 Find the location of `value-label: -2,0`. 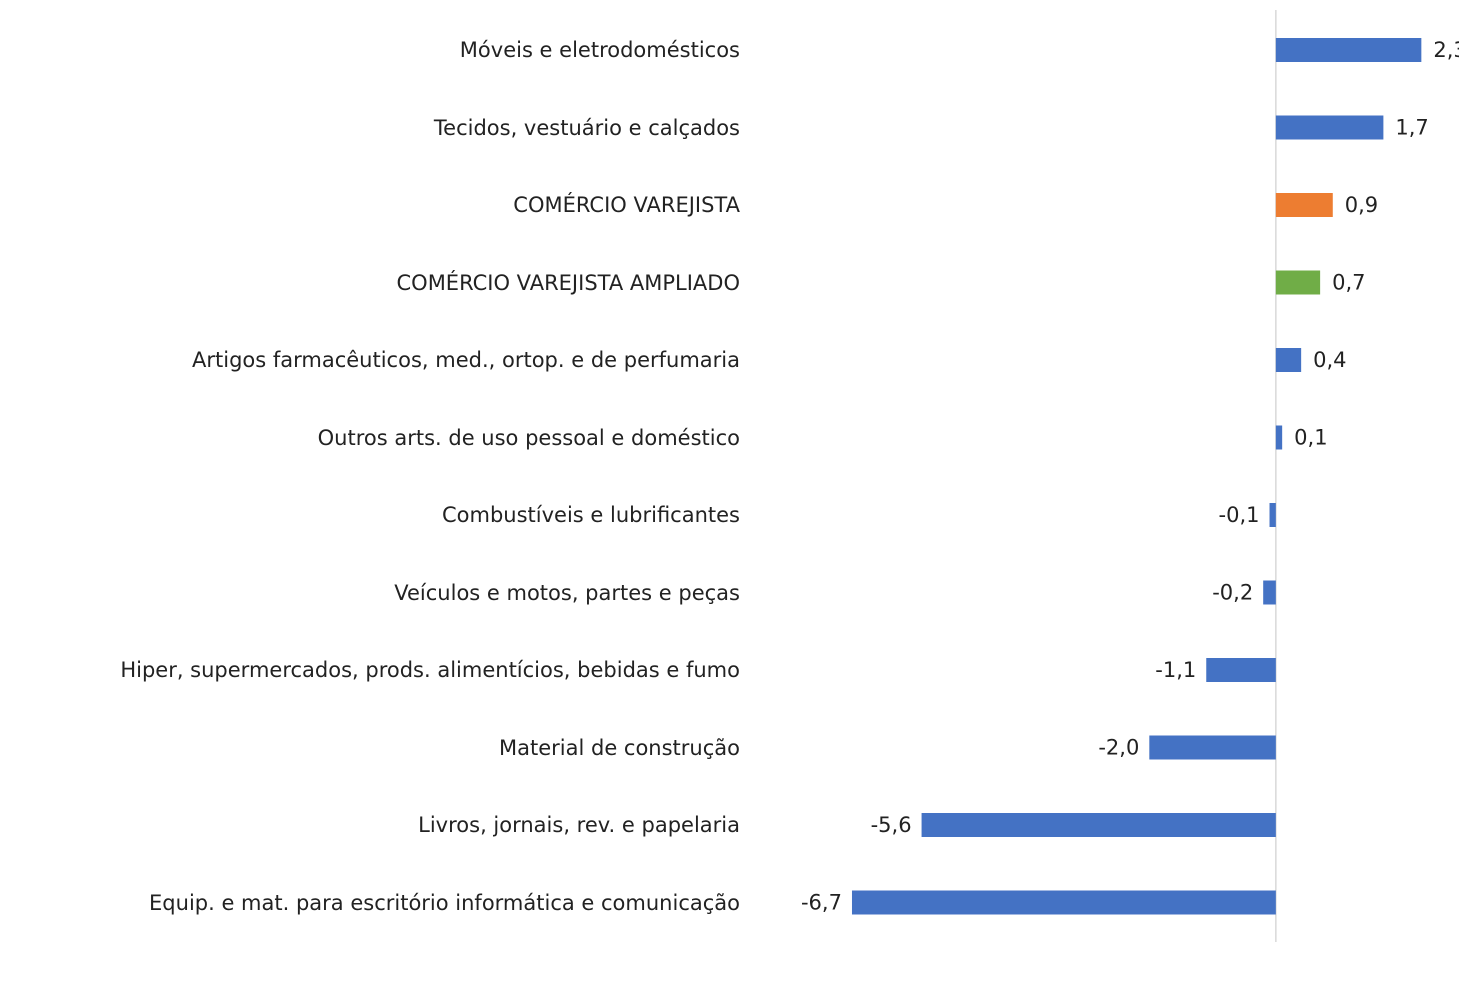

value-label: -2,0 is located at coordinates (1118, 748).